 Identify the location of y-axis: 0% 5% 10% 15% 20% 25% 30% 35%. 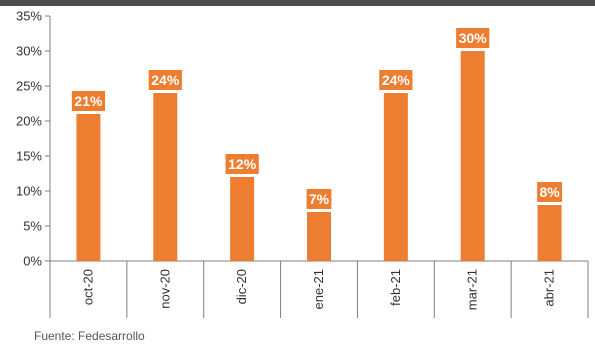
(33, 139).